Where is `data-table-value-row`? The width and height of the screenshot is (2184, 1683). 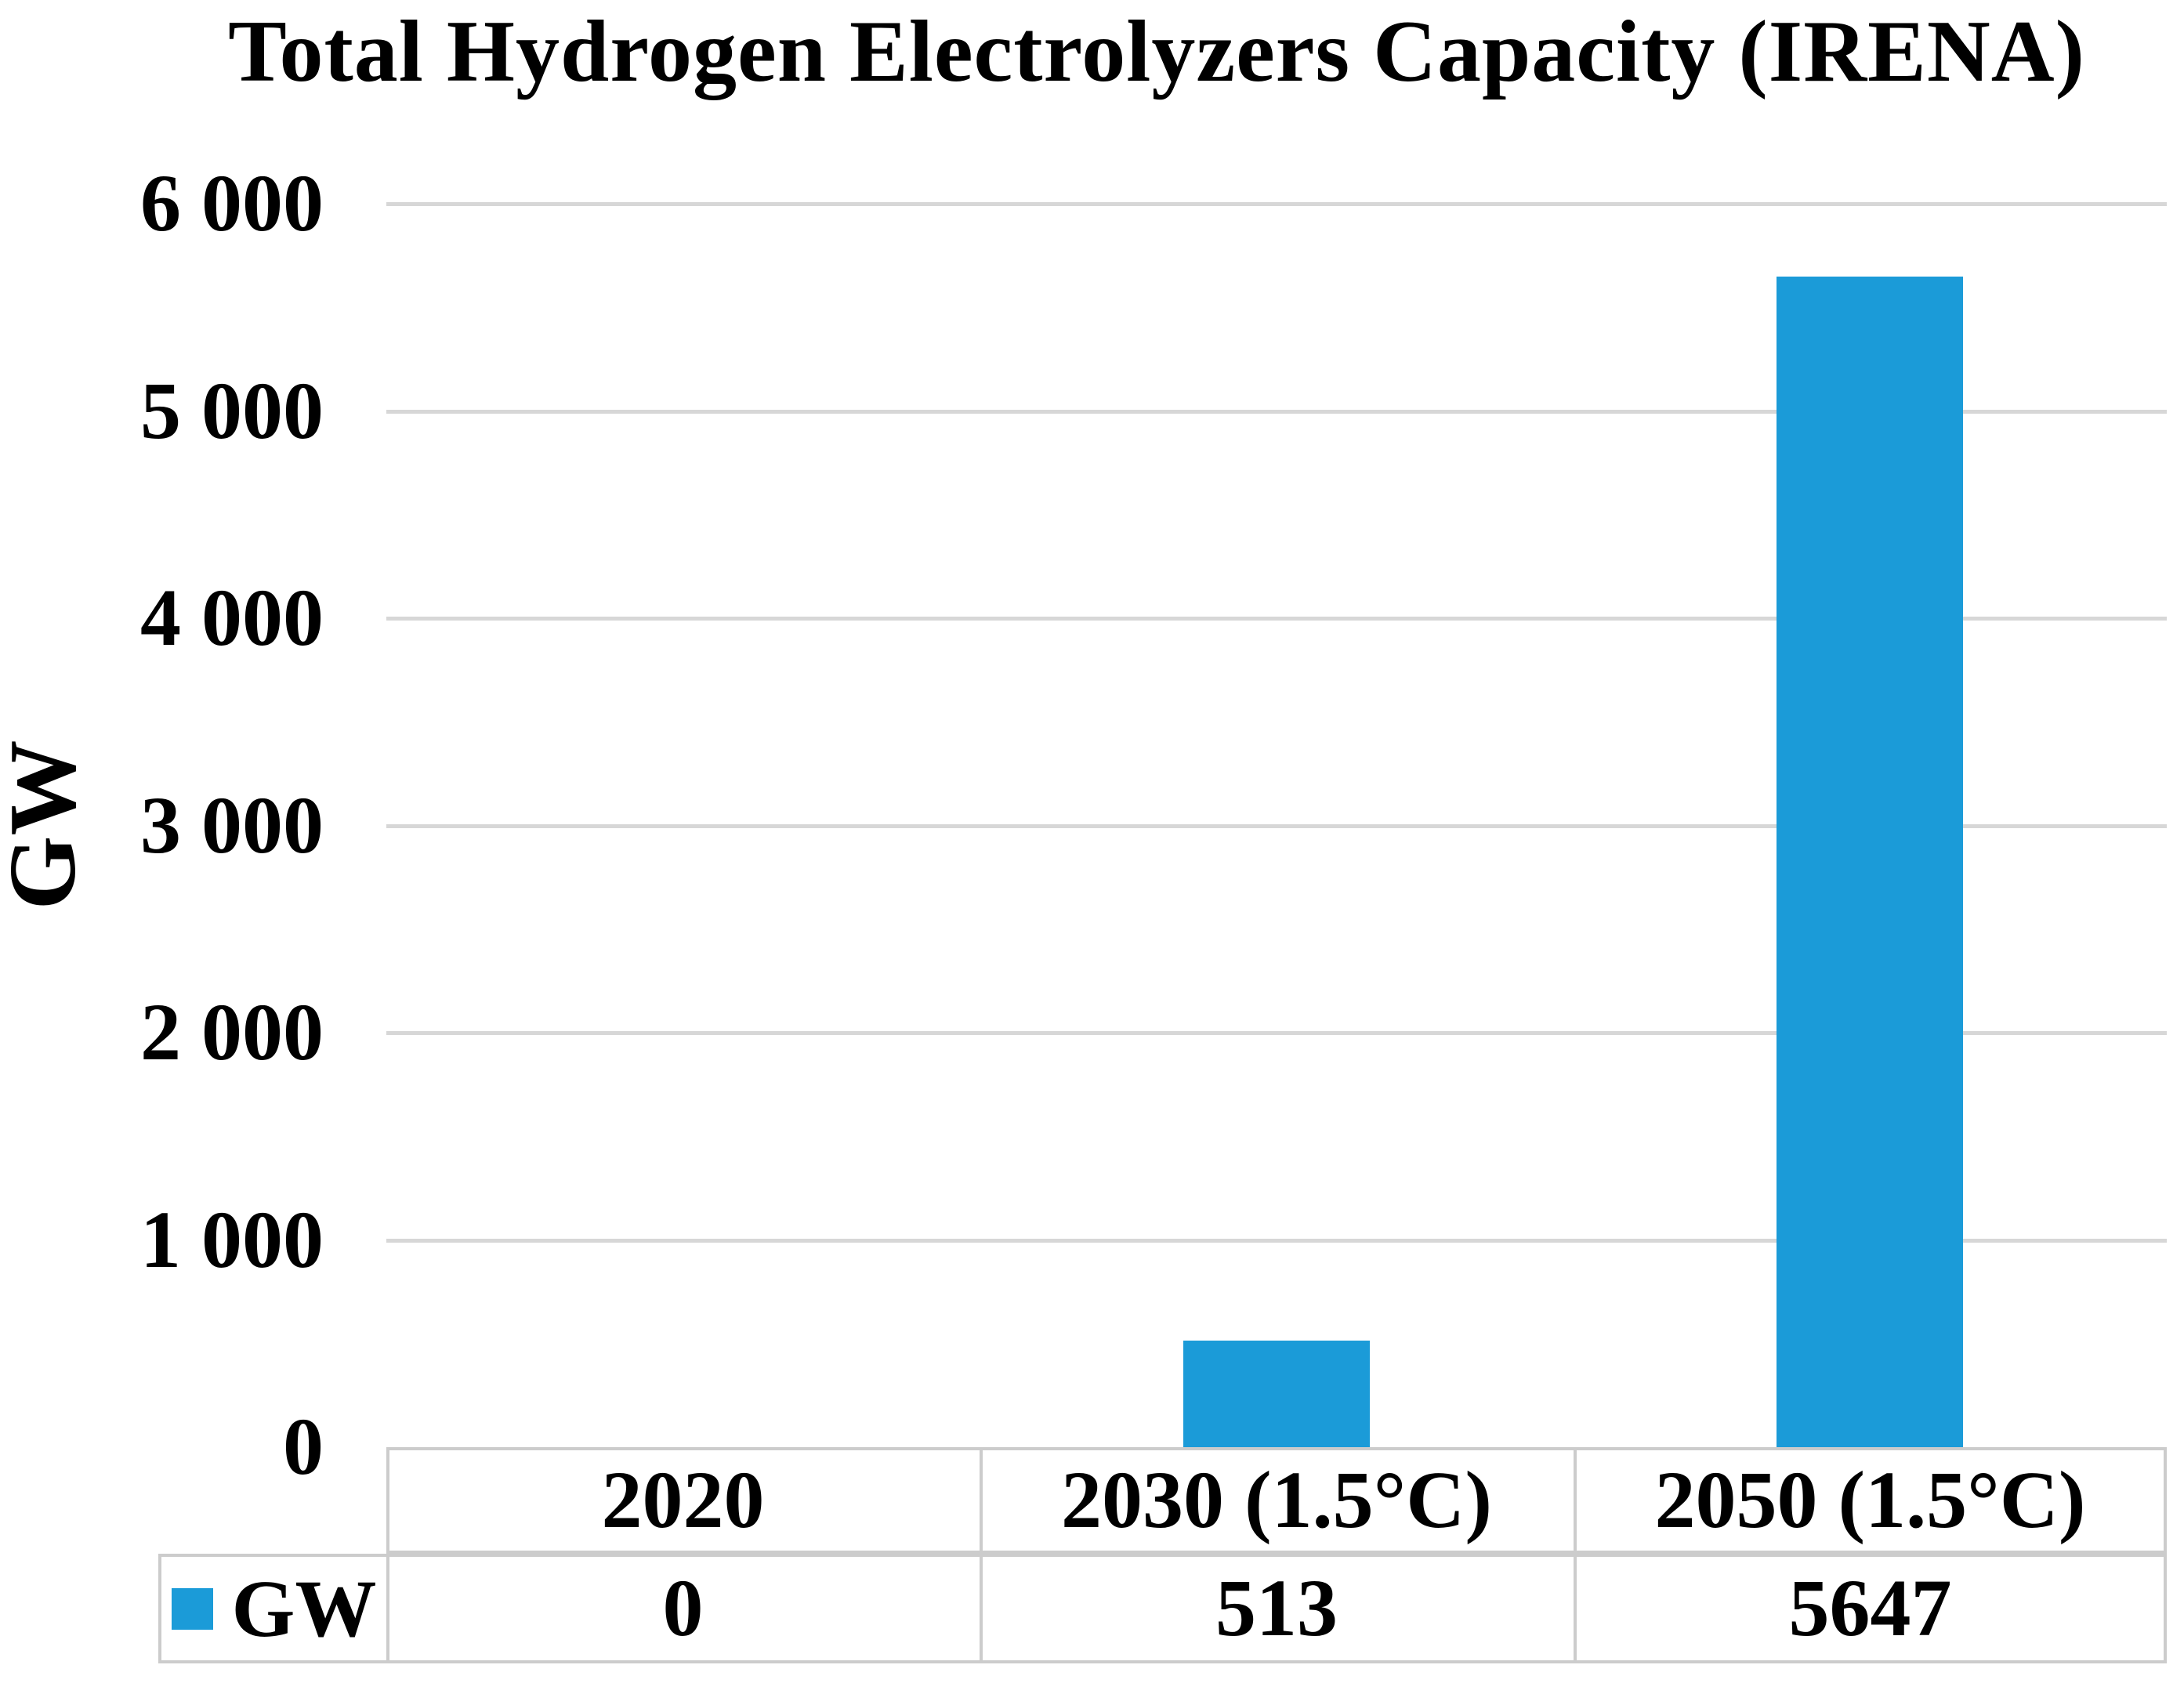 data-table-value-row is located at coordinates (1162, 1608).